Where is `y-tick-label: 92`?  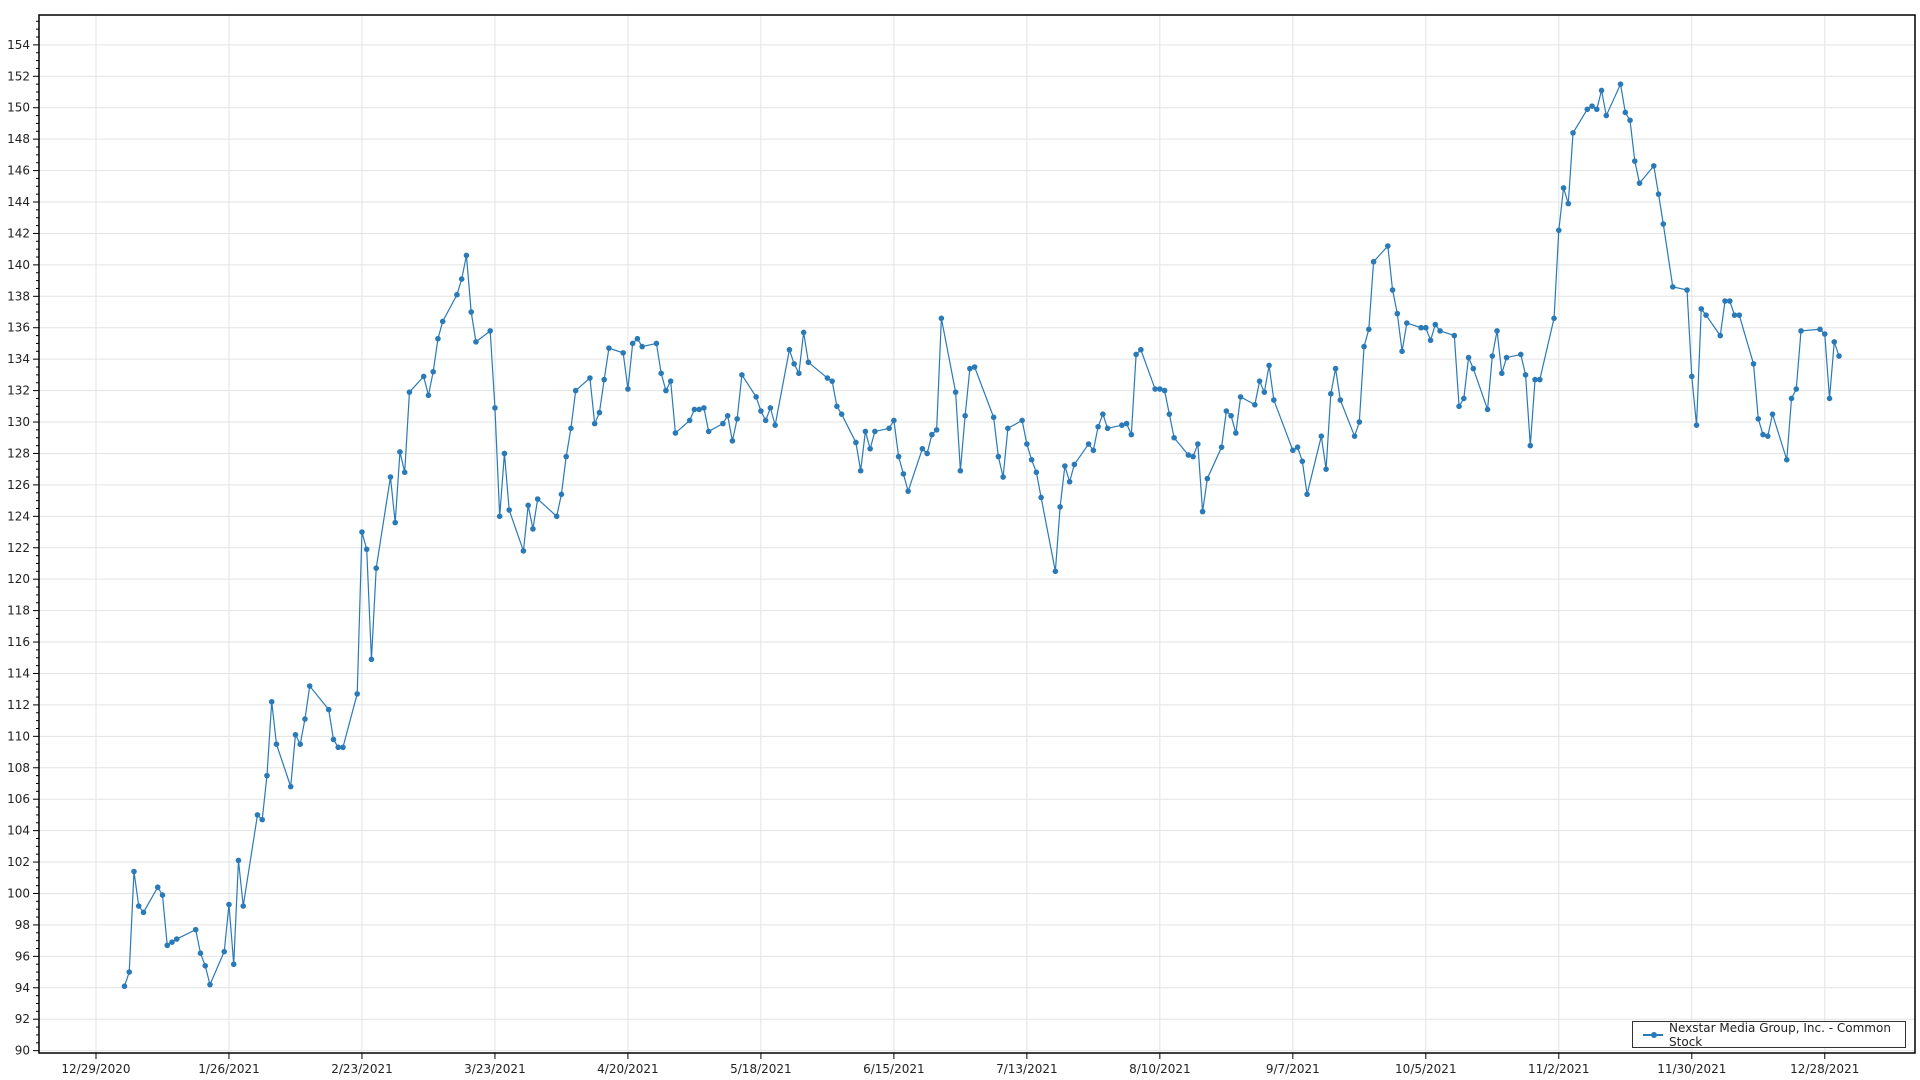
y-tick-label: 92 is located at coordinates (22, 1019).